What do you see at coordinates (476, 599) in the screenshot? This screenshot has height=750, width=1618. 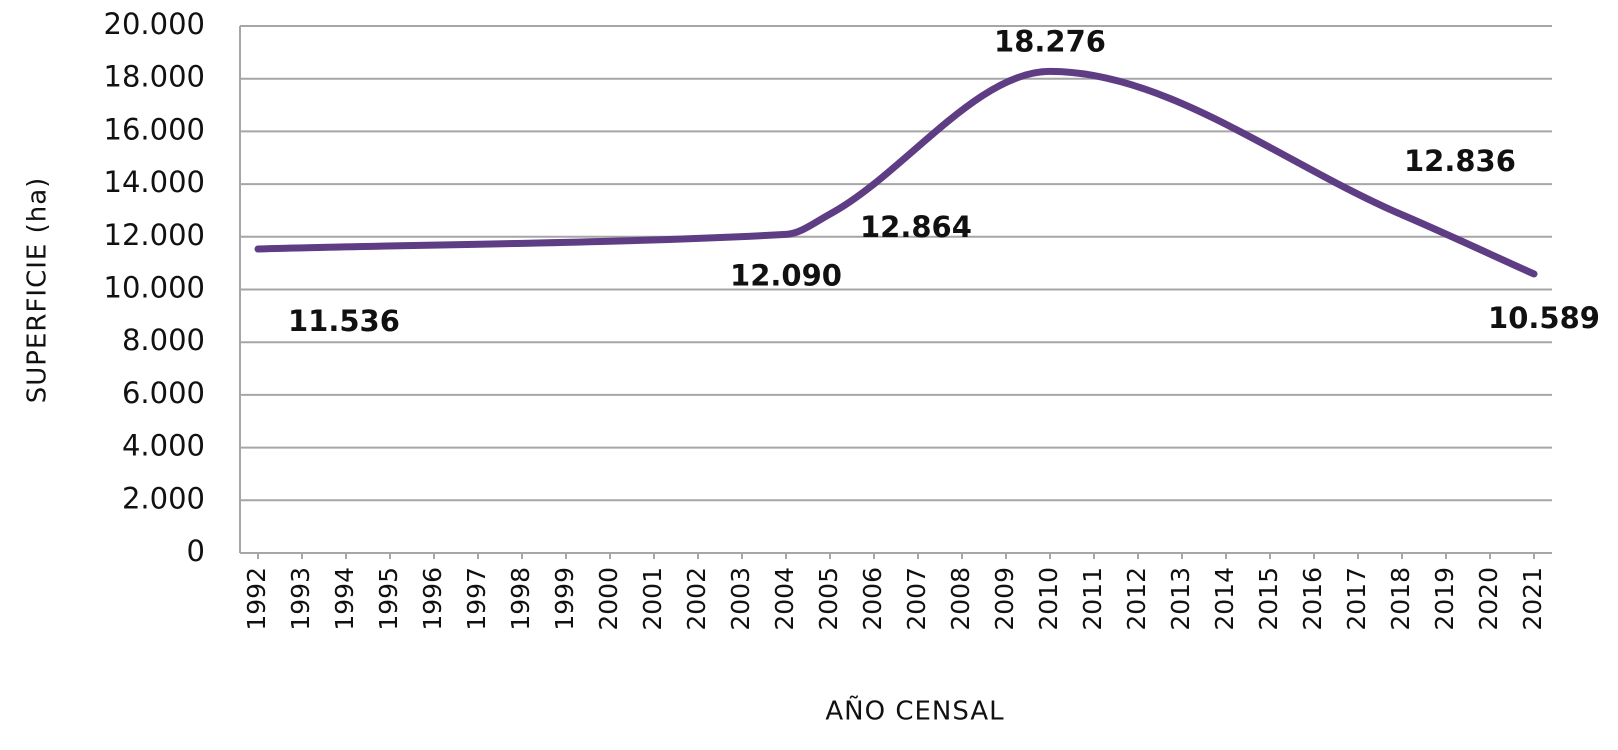 I see `x-tick-label: 1997` at bounding box center [476, 599].